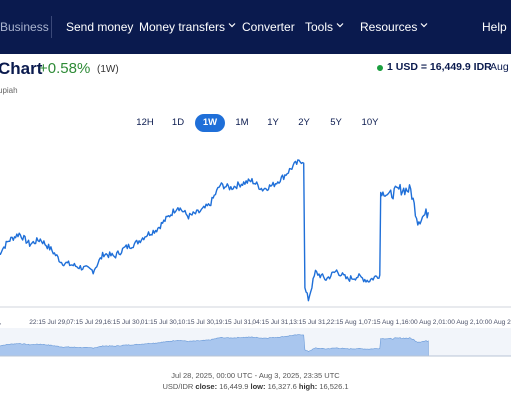  Describe the element at coordinates (282, 386) in the screenshot. I see `low-value: 16,327.6` at that location.